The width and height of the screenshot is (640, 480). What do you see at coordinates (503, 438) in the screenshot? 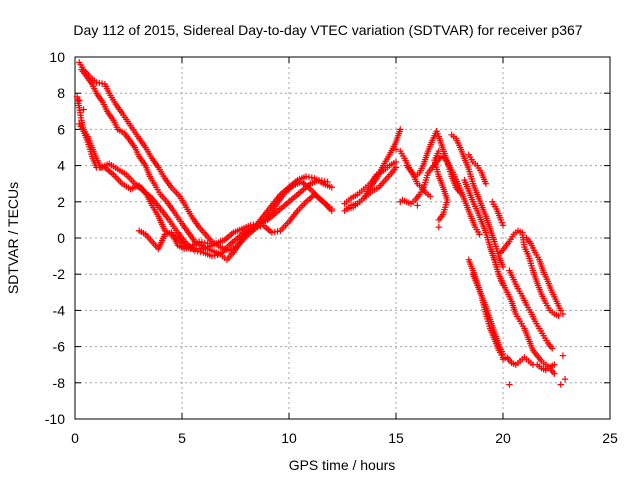
I see `x-tick-label: 20` at bounding box center [503, 438].